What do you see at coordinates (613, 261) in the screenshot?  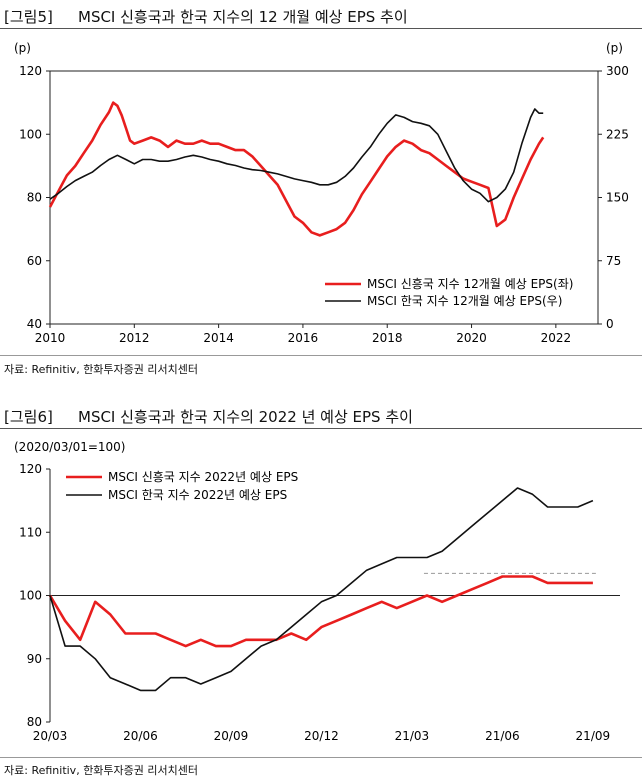 I see `y-right-tick-label: 75` at bounding box center [613, 261].